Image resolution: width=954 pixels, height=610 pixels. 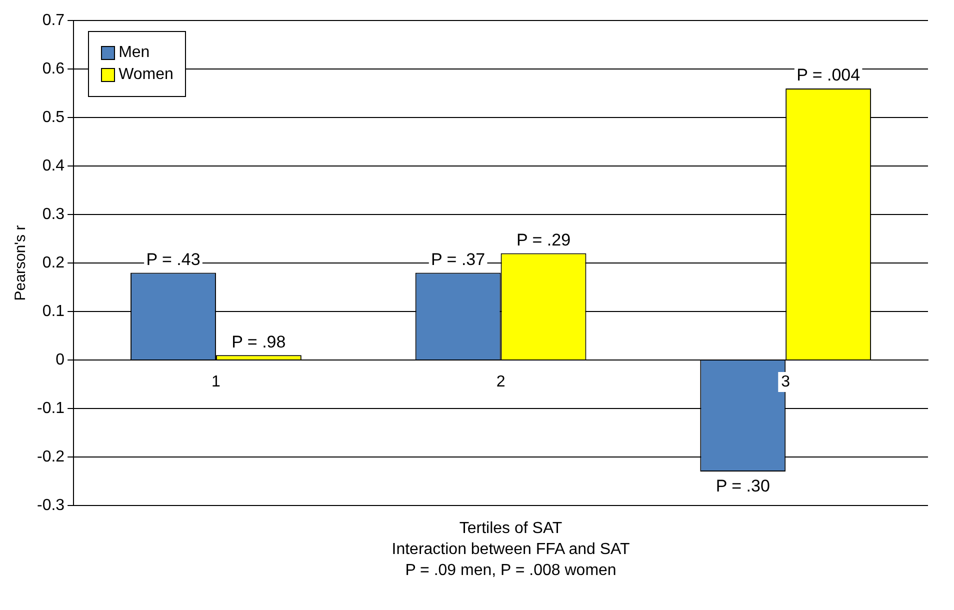 I want to click on annotation: P = .98, so click(x=259, y=342).